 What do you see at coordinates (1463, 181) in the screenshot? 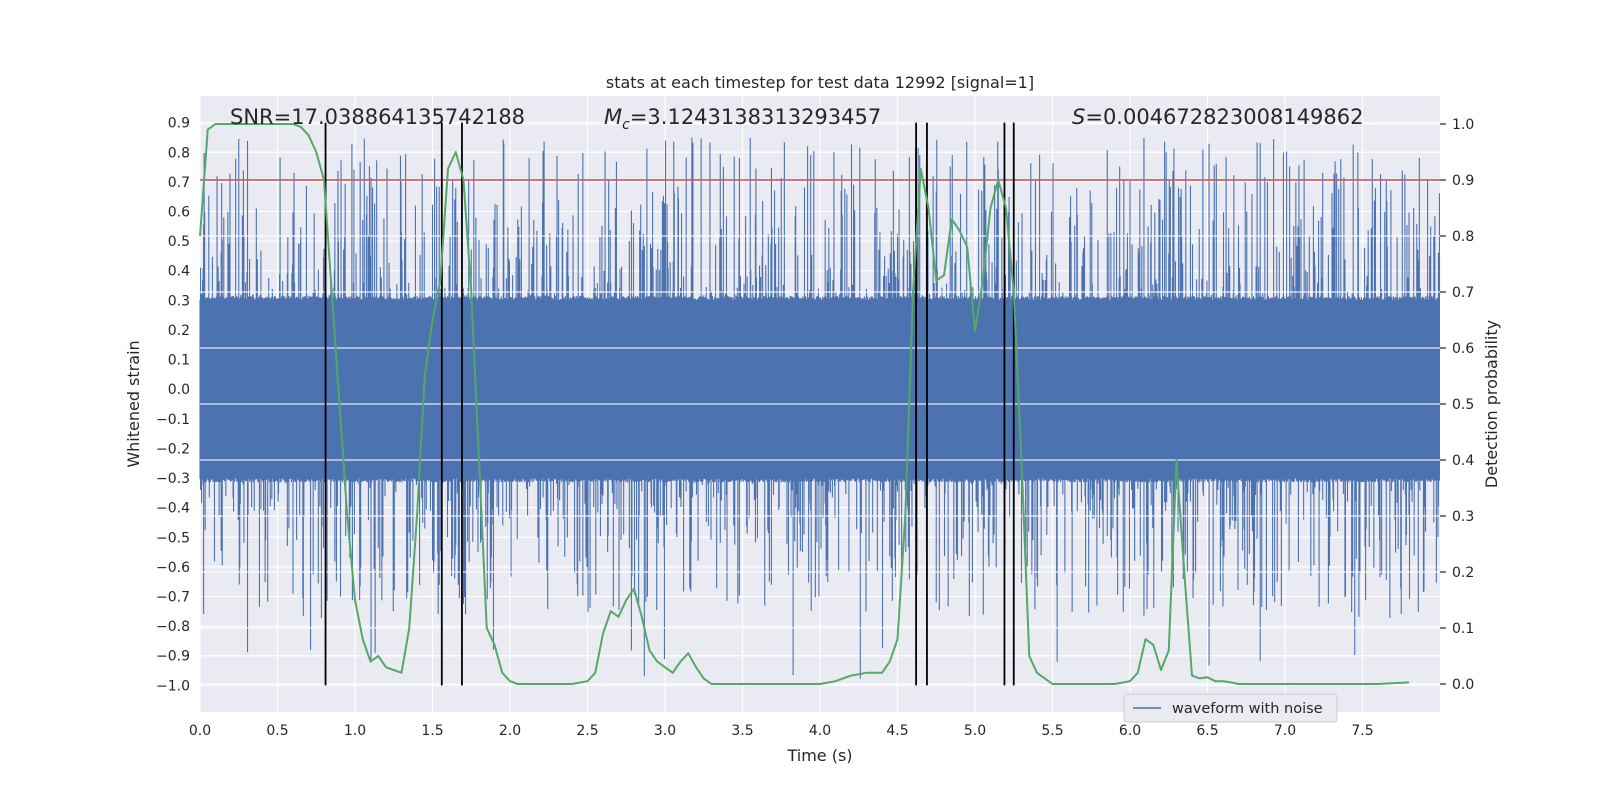
I see `right-y-tick-label: 0.9` at bounding box center [1463, 181].